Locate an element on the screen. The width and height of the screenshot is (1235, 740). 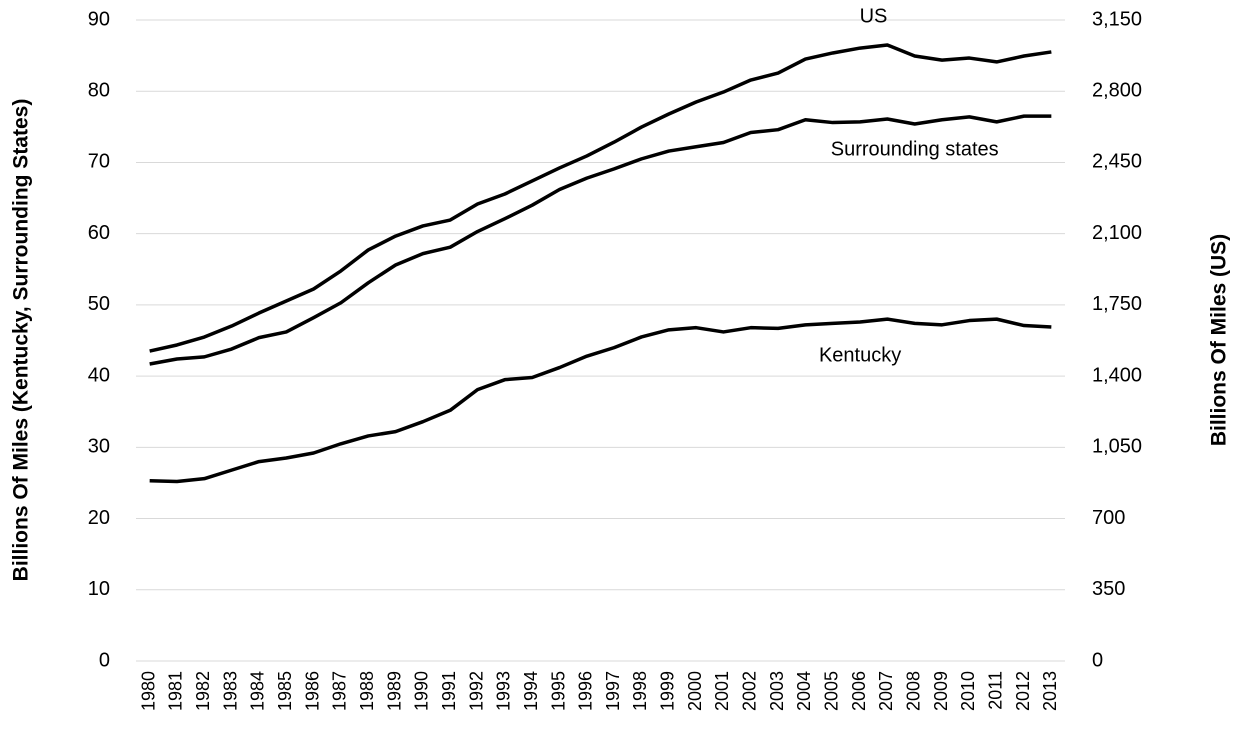
y2-tick-label: 2,450 is located at coordinates (1117, 162).